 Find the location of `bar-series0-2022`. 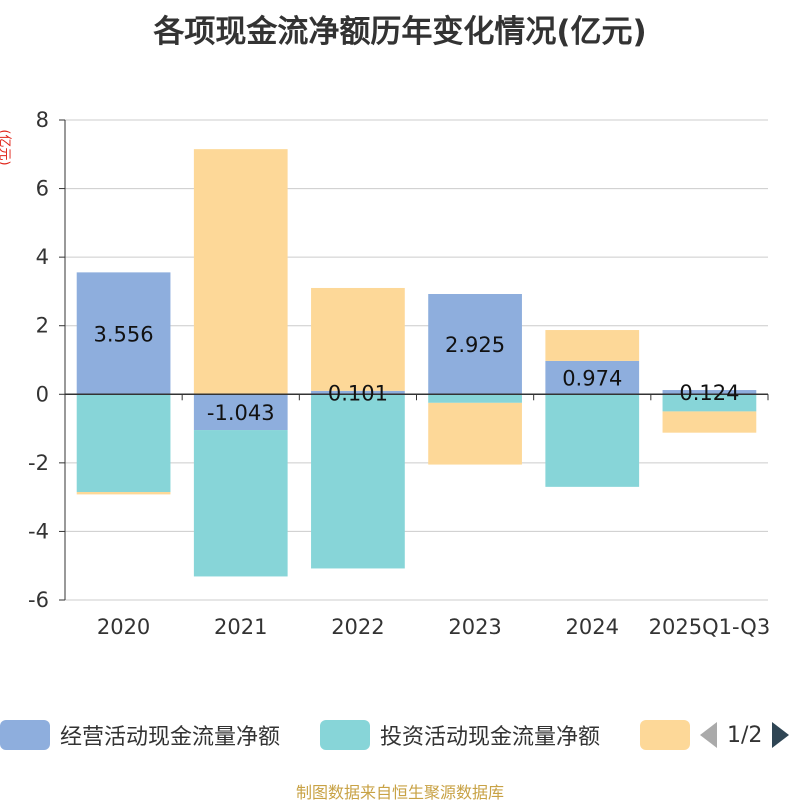

bar-series0-2022 is located at coordinates (358, 392).